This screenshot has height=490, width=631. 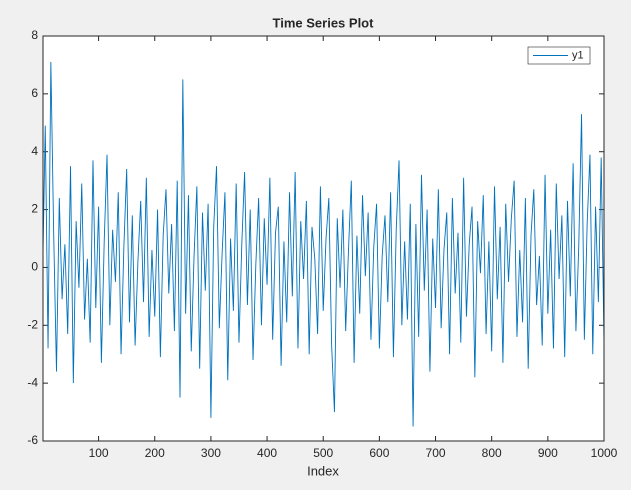 What do you see at coordinates (99, 453) in the screenshot?
I see `x-tick-label: 100` at bounding box center [99, 453].